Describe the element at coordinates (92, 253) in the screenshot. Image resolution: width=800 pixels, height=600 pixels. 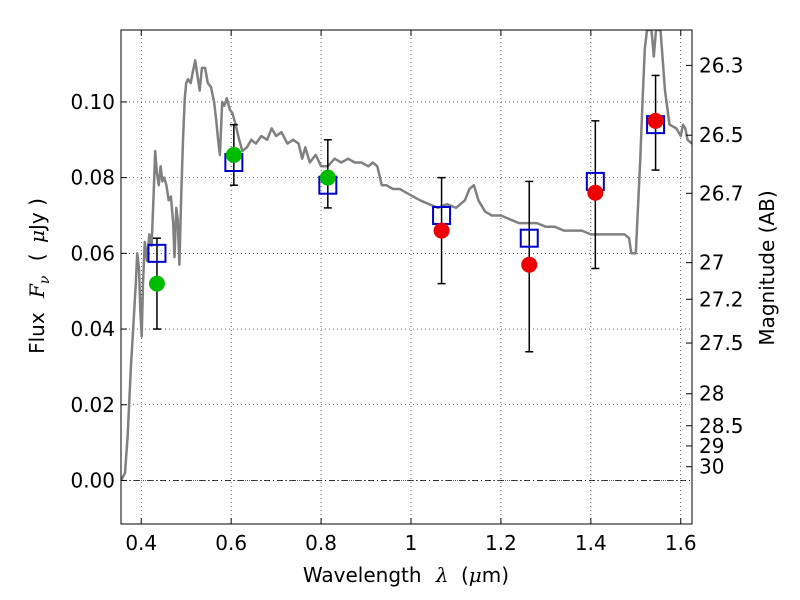
I see `y-tick-label: 0.06` at that location.